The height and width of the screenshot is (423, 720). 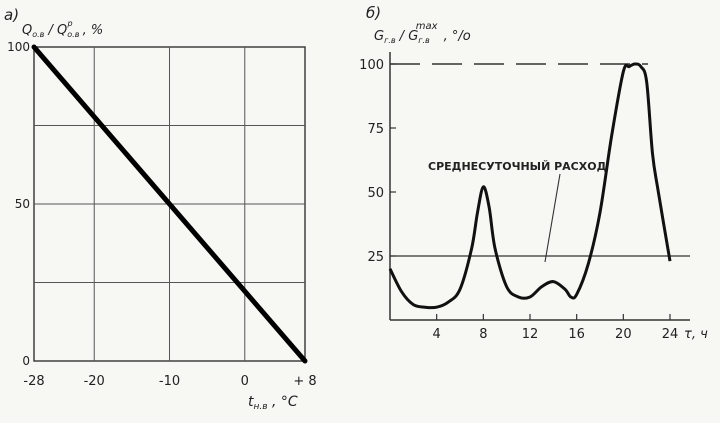 What do you see at coordinates (375, 193) in the screenshot?
I see `panel-b-ytick-label: 50` at bounding box center [375, 193].